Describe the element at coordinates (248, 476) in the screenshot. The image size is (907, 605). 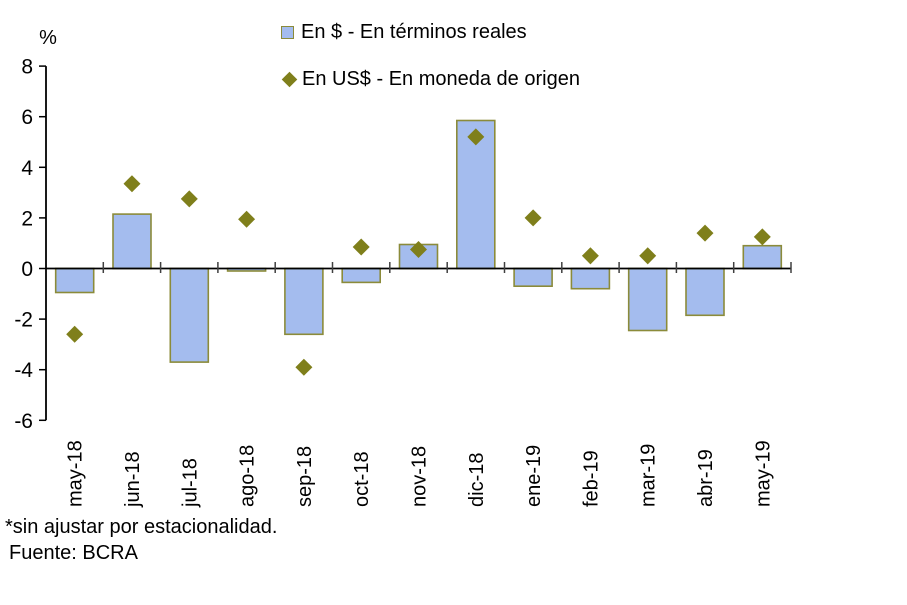
I see `x-tick-label-ago-18: ago-18` at that location.